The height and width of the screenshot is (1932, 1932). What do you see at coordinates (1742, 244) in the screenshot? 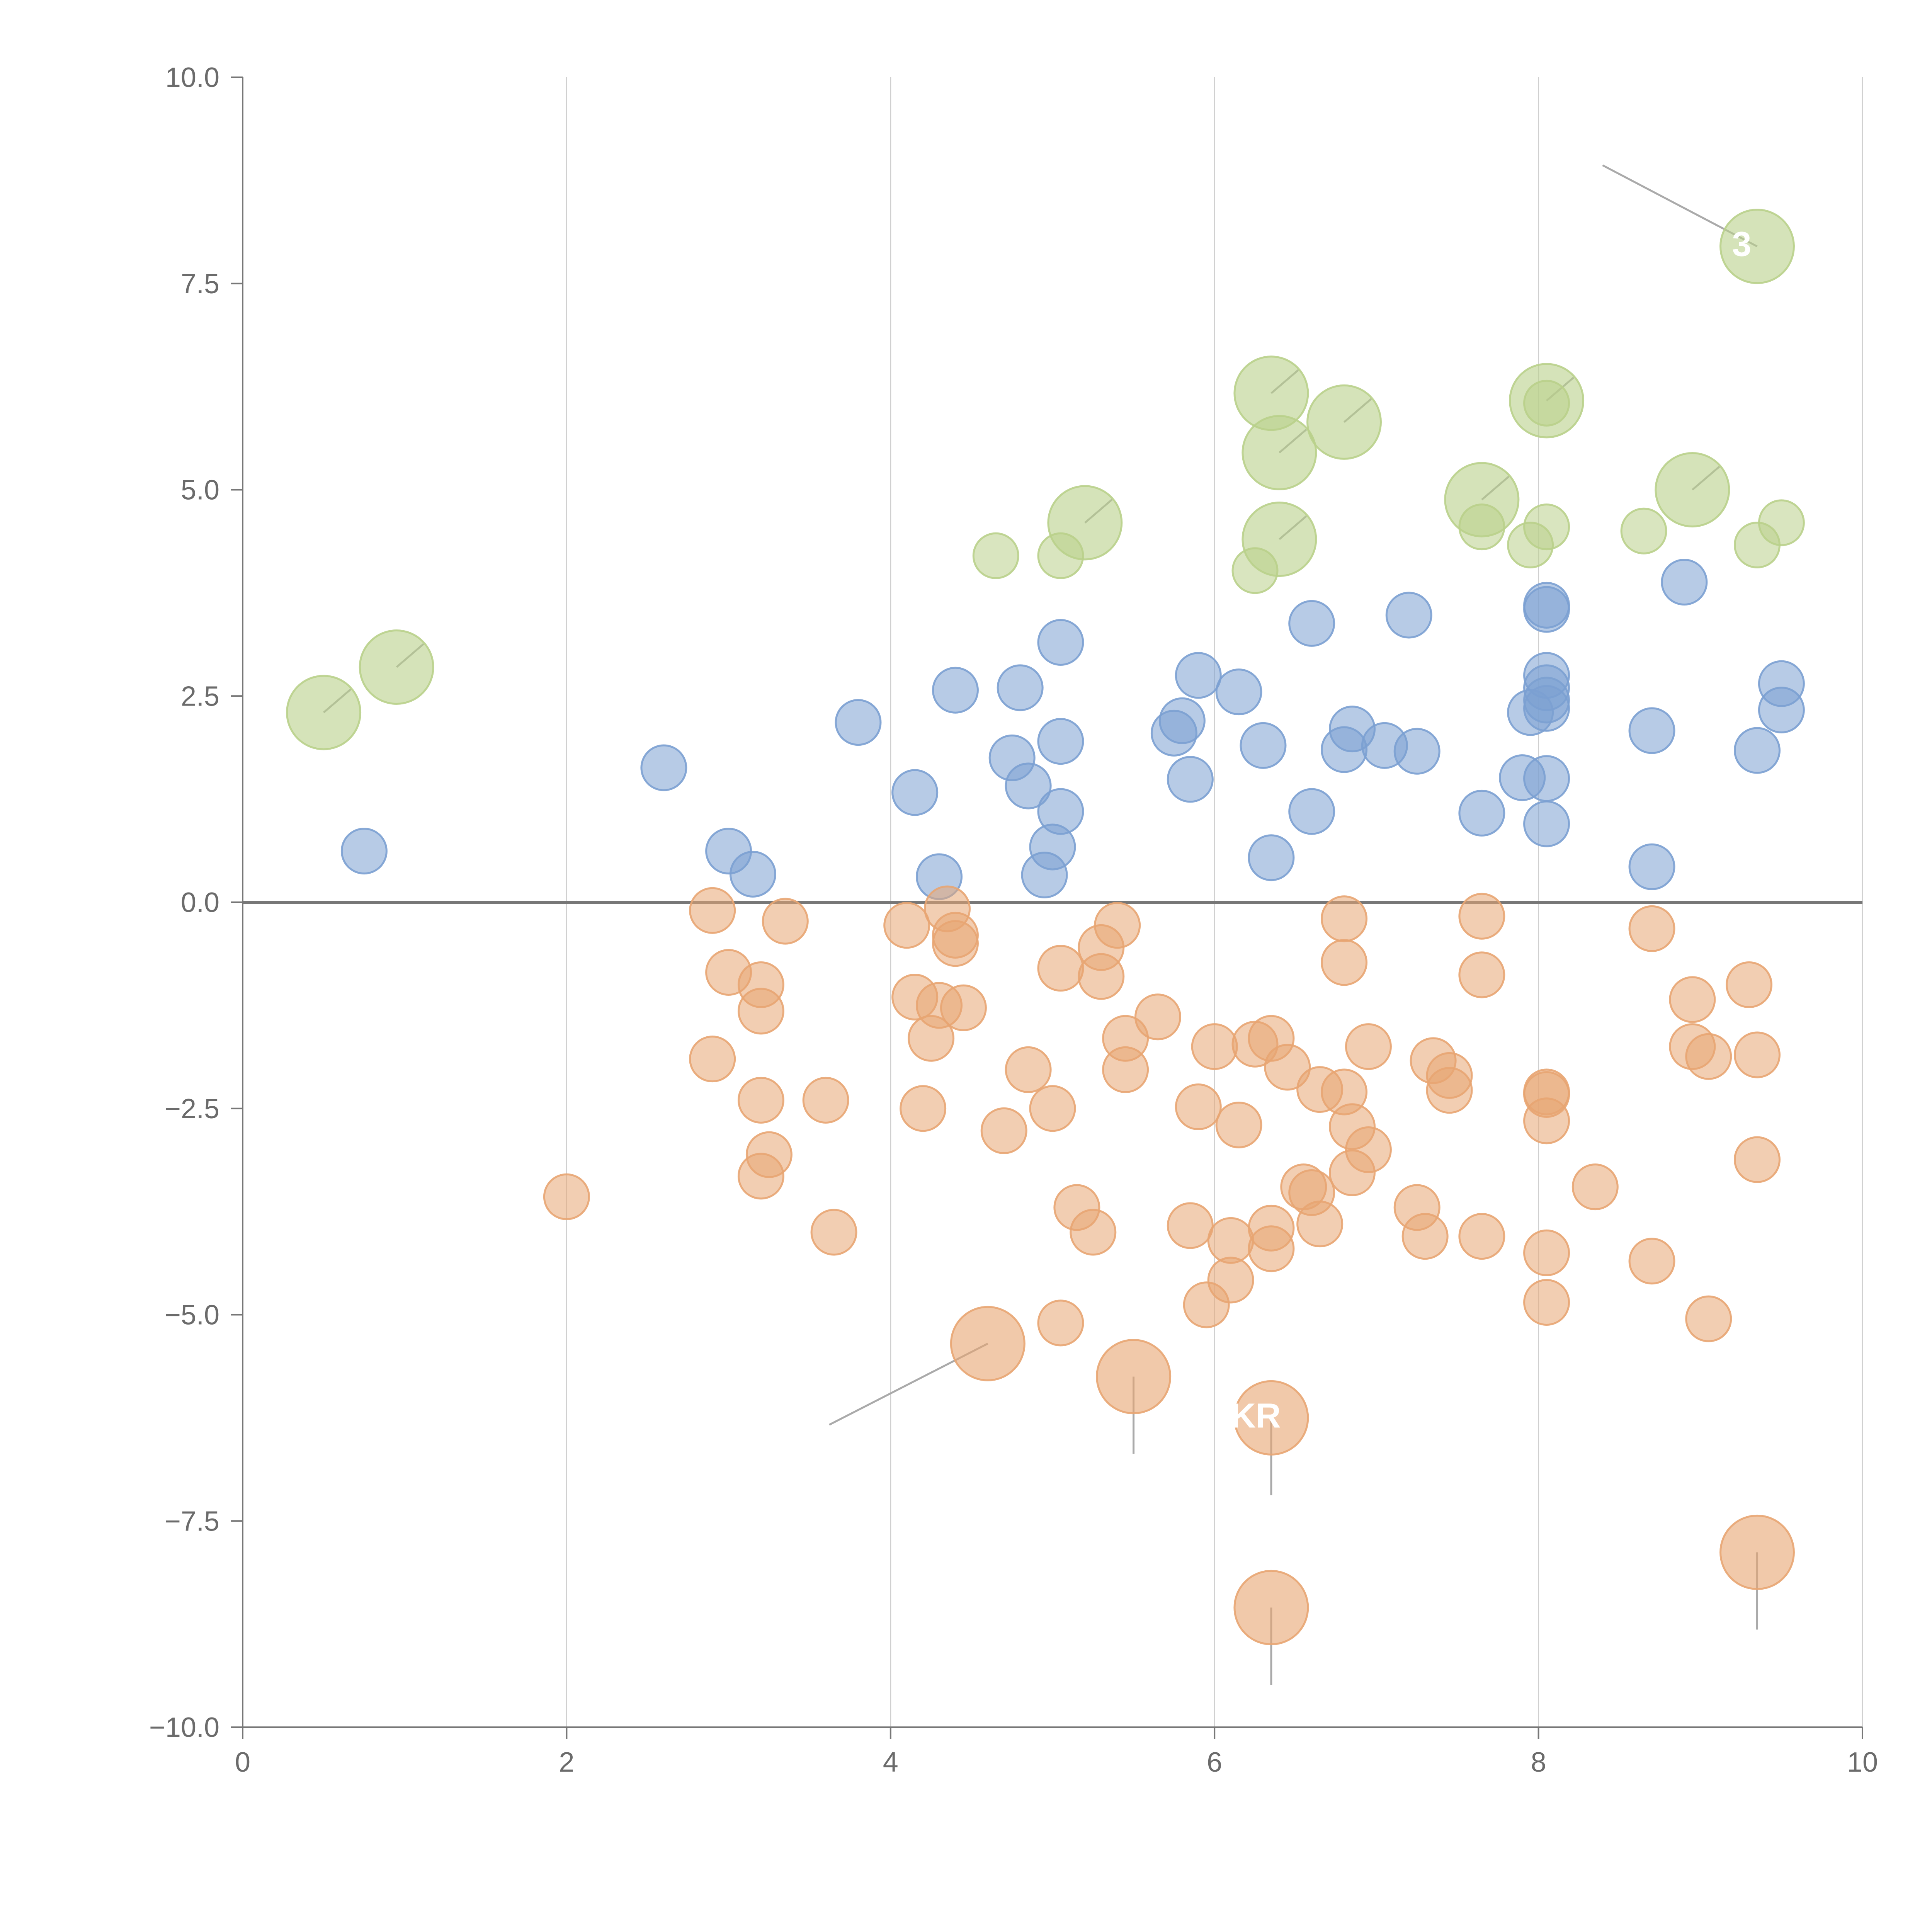
I see `annotation-label: 3` at bounding box center [1742, 244].